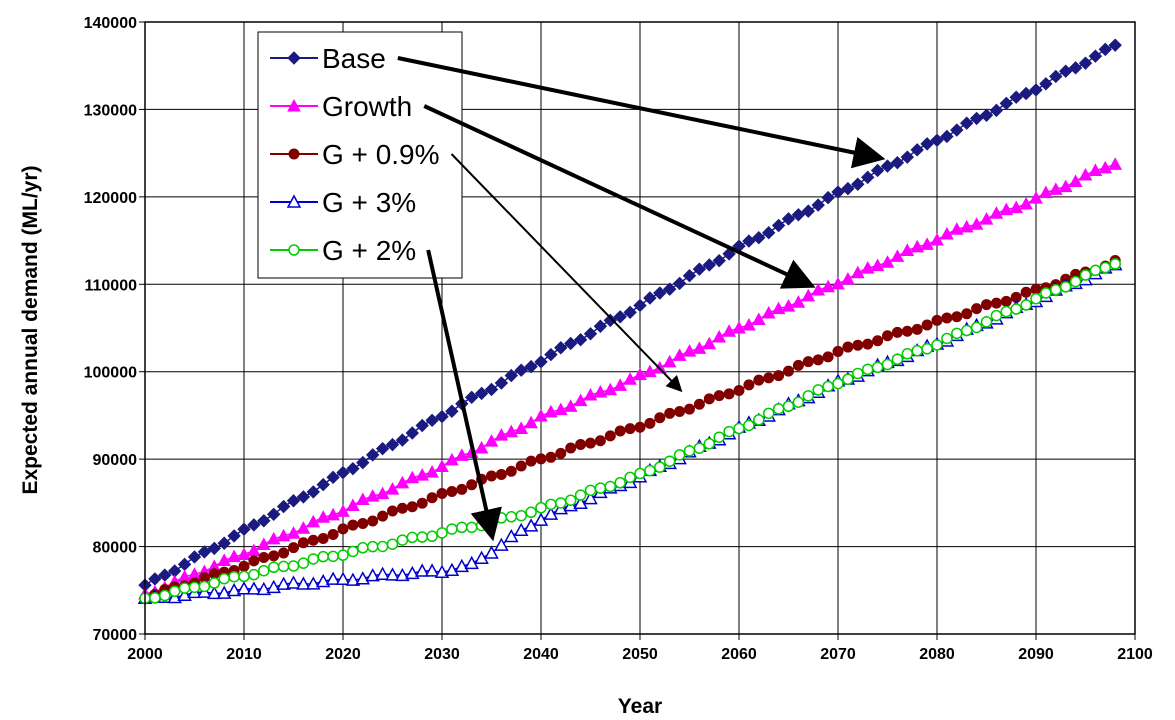  What do you see at coordinates (355, 154) in the screenshot?
I see `legend-entry: G + 0.9%` at bounding box center [355, 154].